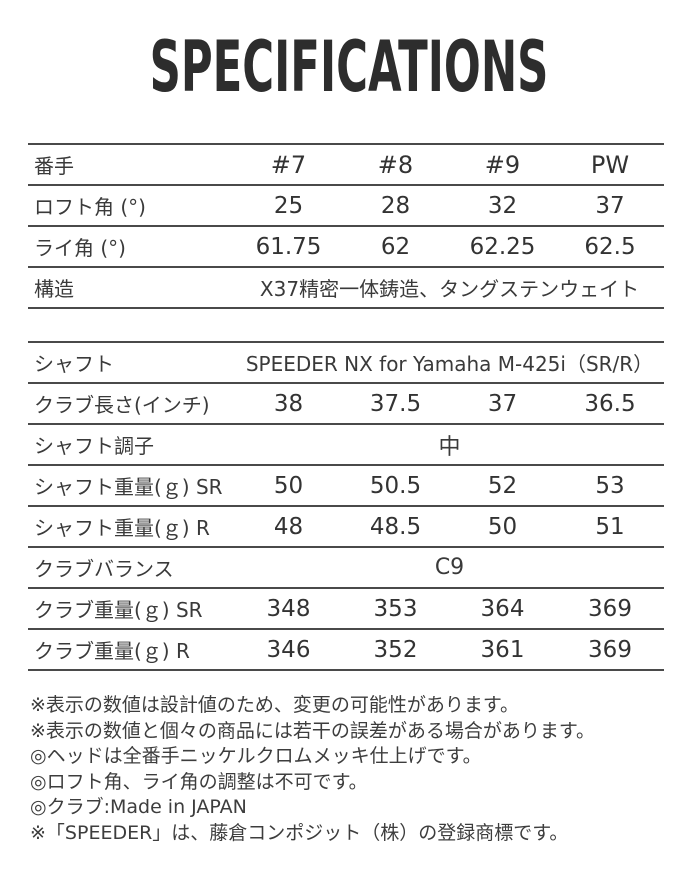 The height and width of the screenshot is (888, 698). What do you see at coordinates (395, 485) in the screenshot?
I see `spec-value: 50.5` at bounding box center [395, 485].